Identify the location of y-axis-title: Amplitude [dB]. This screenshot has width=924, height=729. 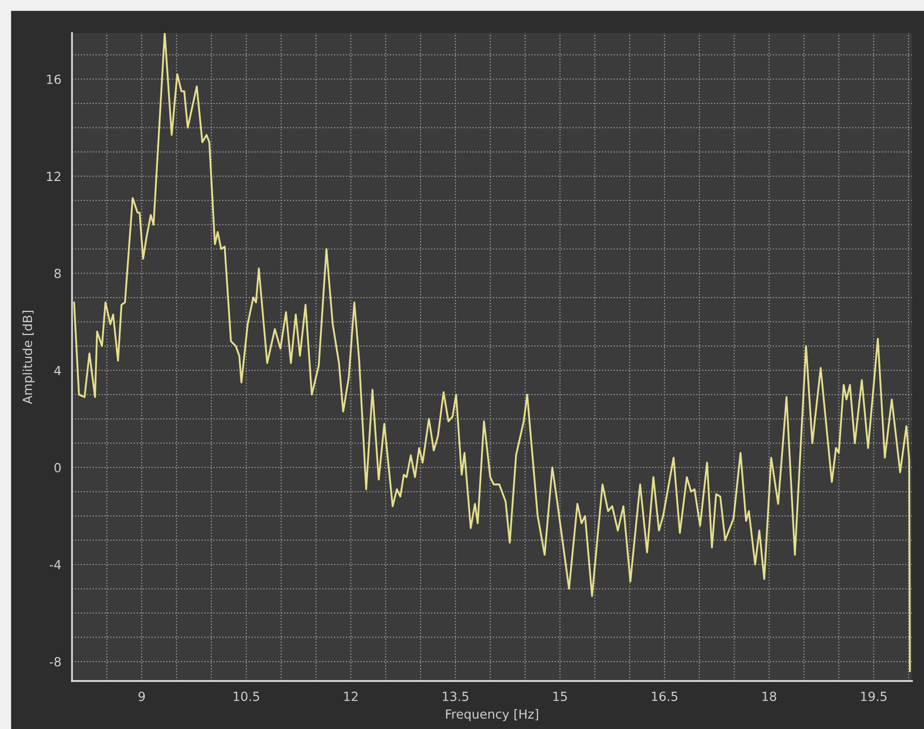
(28, 357).